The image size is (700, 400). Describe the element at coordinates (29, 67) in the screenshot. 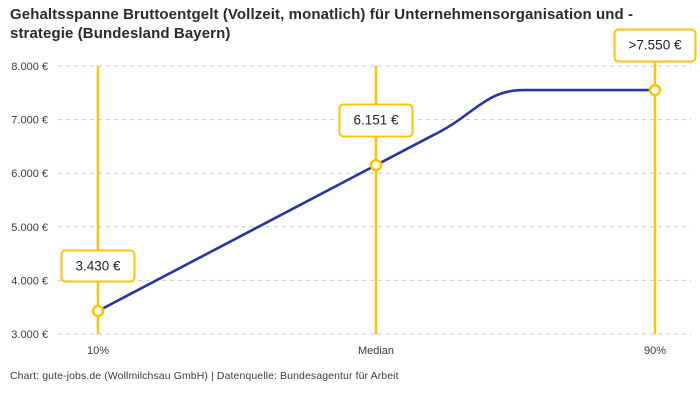

I see `y-axis-tick-label: 8.000 €` at that location.